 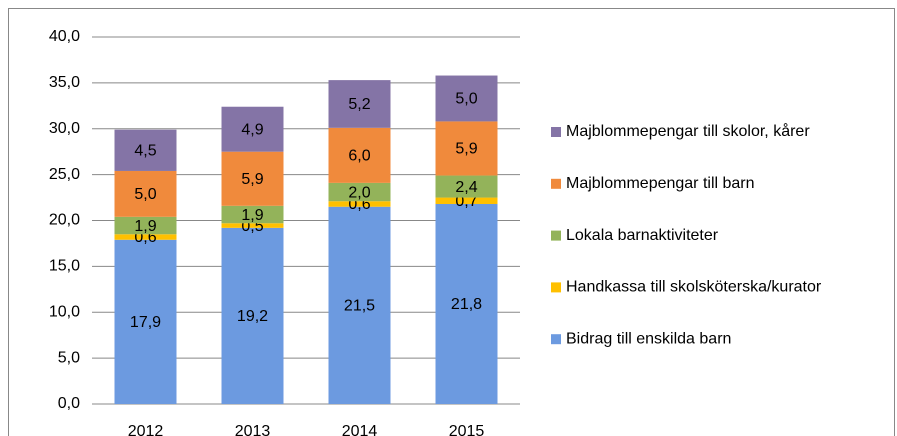 What do you see at coordinates (660, 183) in the screenshot?
I see `legend-label: Majblommepengar till barn` at bounding box center [660, 183].